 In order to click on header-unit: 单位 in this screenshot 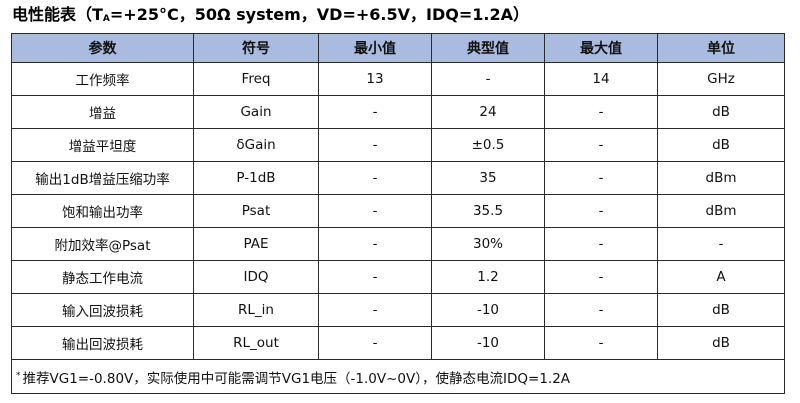, I will do `click(721, 48)`.